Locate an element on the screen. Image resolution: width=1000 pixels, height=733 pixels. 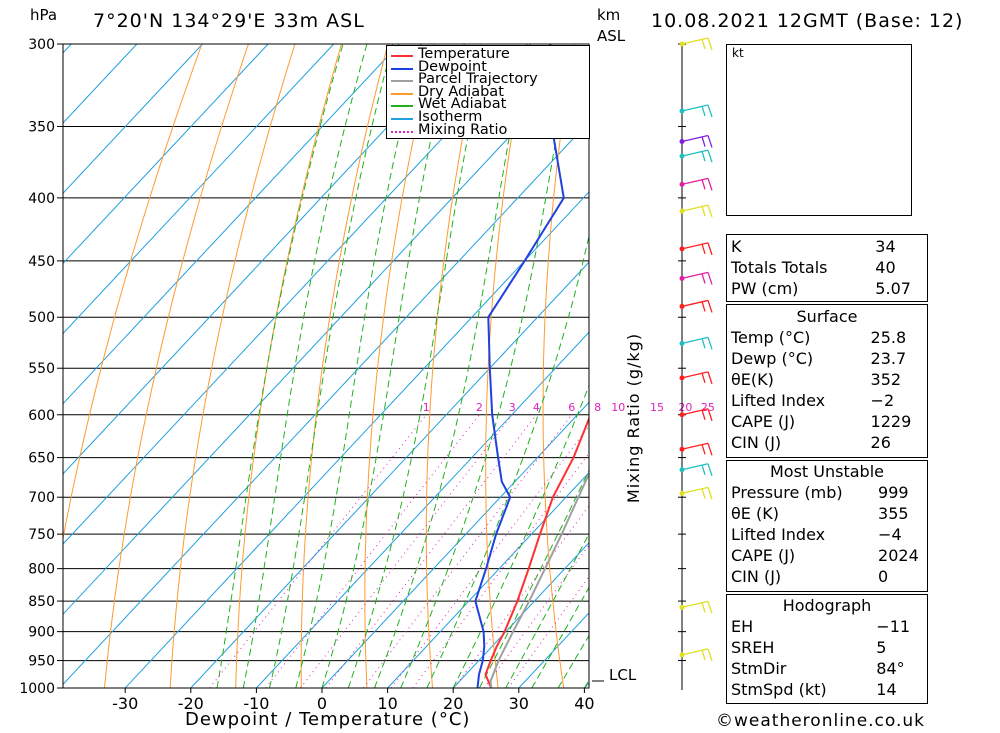
index-label: θE (K) is located at coordinates (755, 513).